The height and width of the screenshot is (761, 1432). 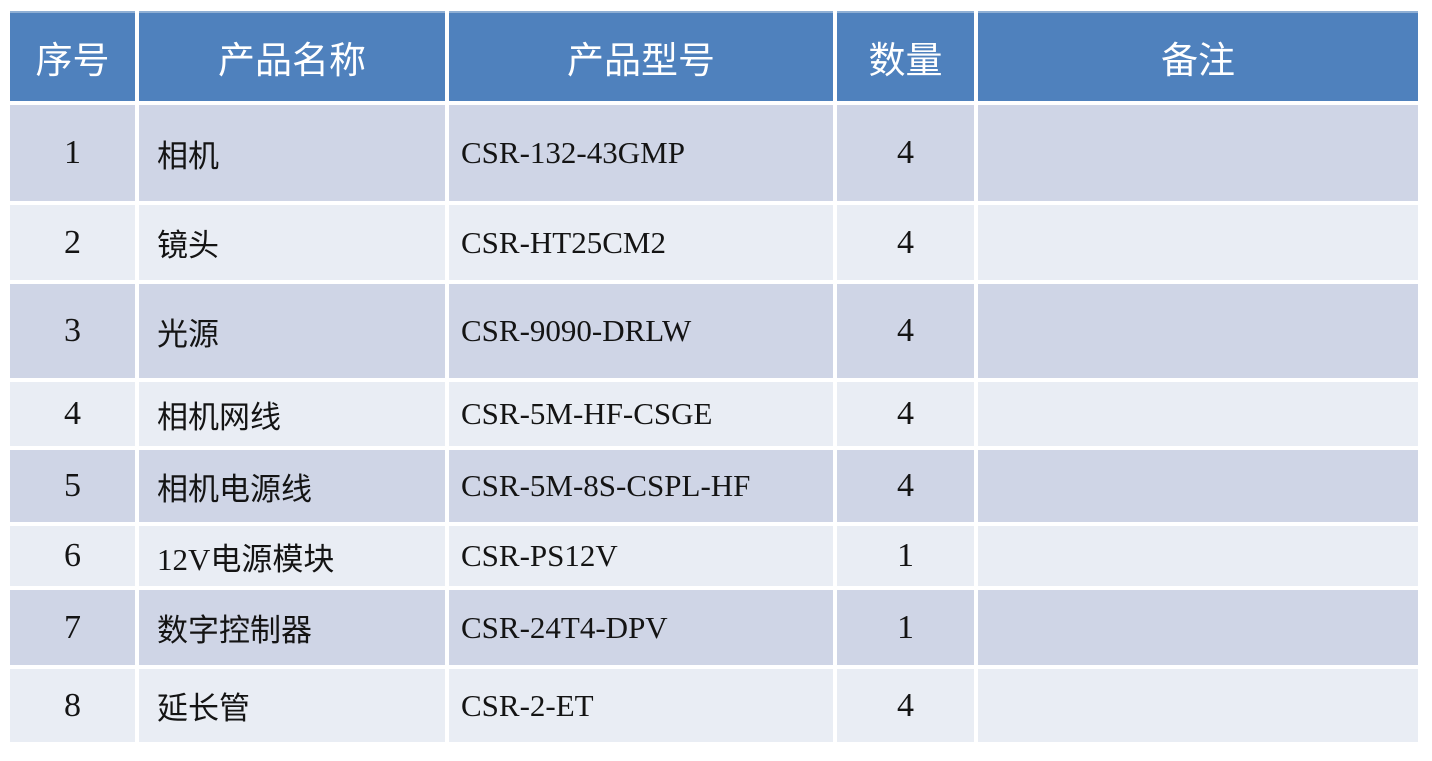 I want to click on cell-index: 5, so click(x=72, y=486).